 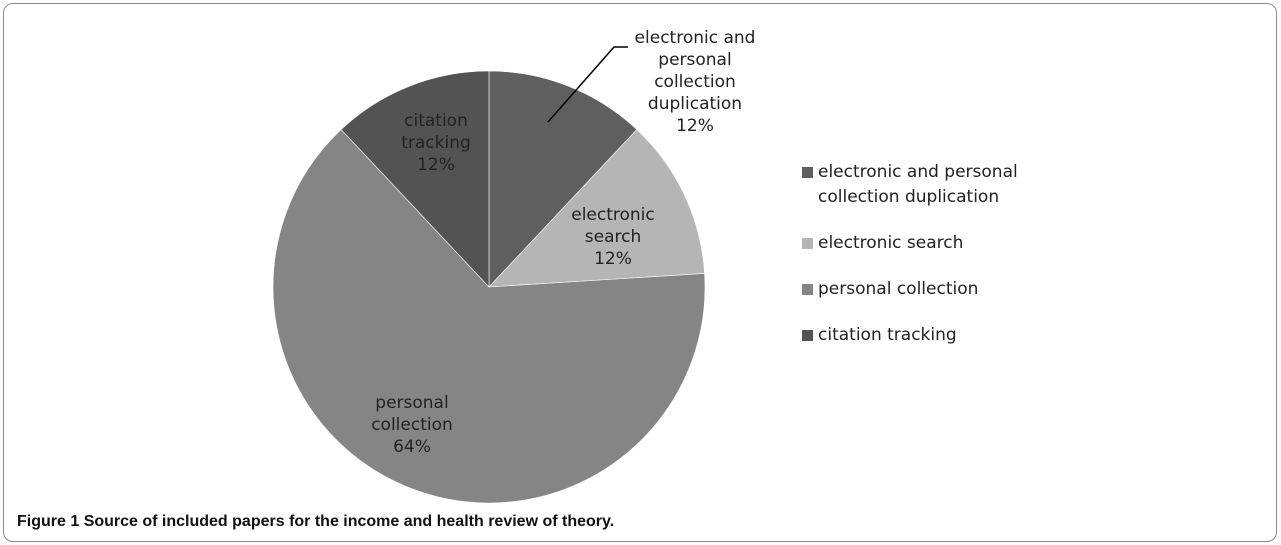 What do you see at coordinates (48, 521) in the screenshot?
I see `figure-number: Figure 1` at bounding box center [48, 521].